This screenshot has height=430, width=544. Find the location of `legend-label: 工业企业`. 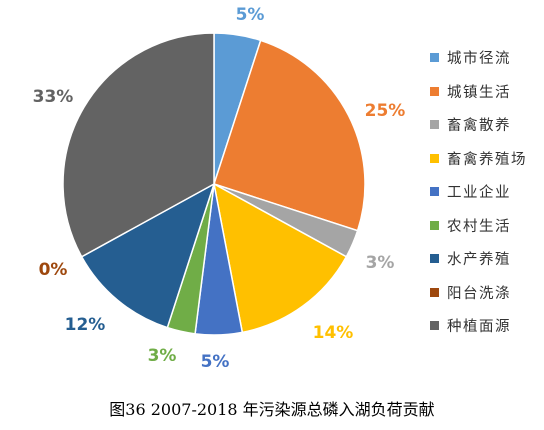

legend-label: 工业企业 is located at coordinates (479, 193).